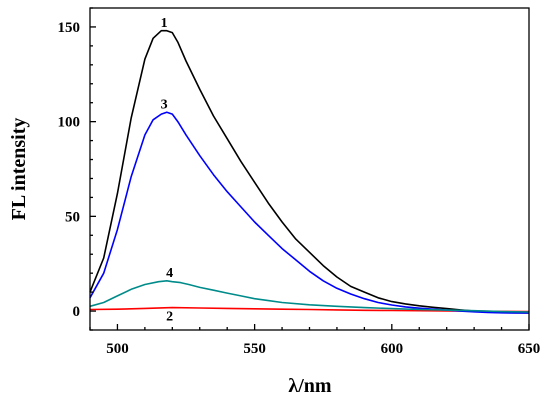 The image size is (550, 405). What do you see at coordinates (169, 317) in the screenshot?
I see `curve-label-2: 2` at bounding box center [169, 317].